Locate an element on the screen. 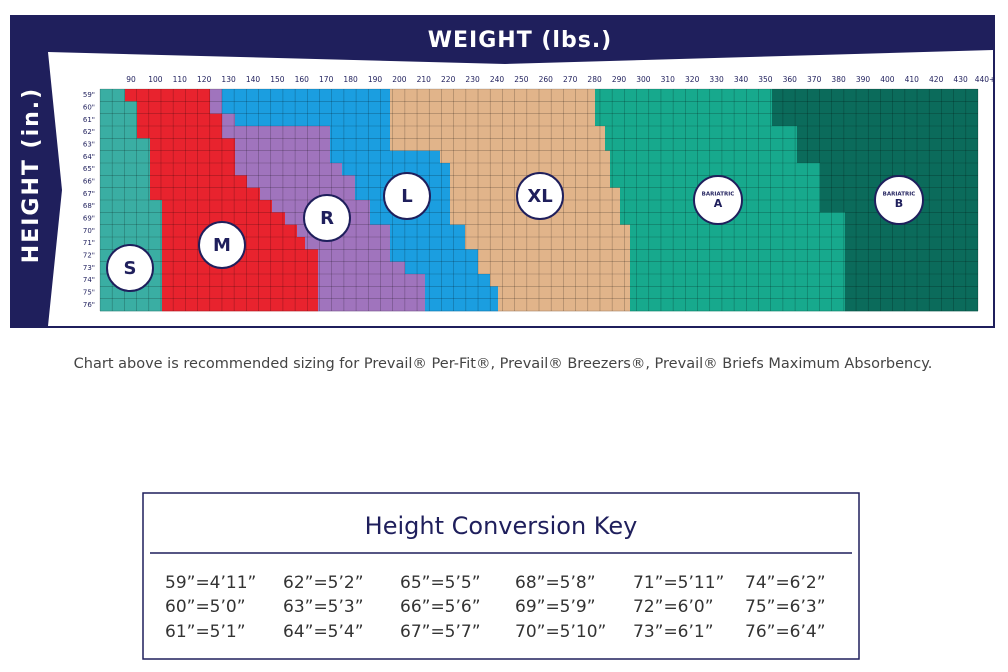 This screenshot has height=672, width=1008. weight-label: 440+ is located at coordinates (985, 79).